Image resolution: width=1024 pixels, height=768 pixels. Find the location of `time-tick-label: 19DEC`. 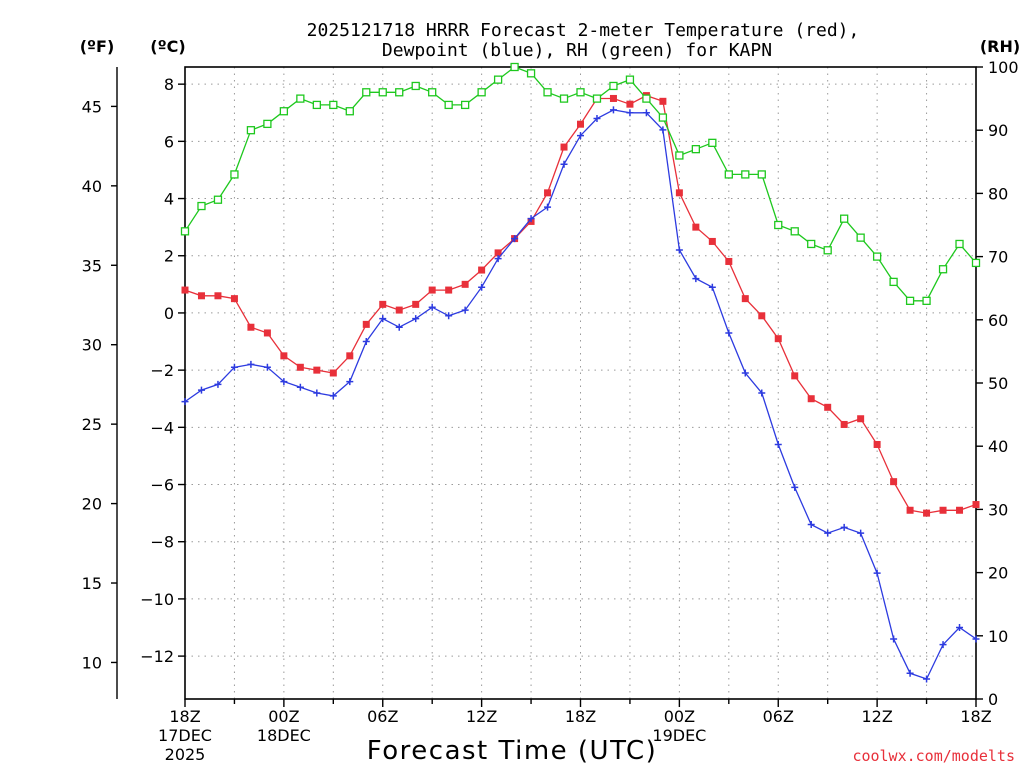

time-tick-label: 19DEC is located at coordinates (679, 735).